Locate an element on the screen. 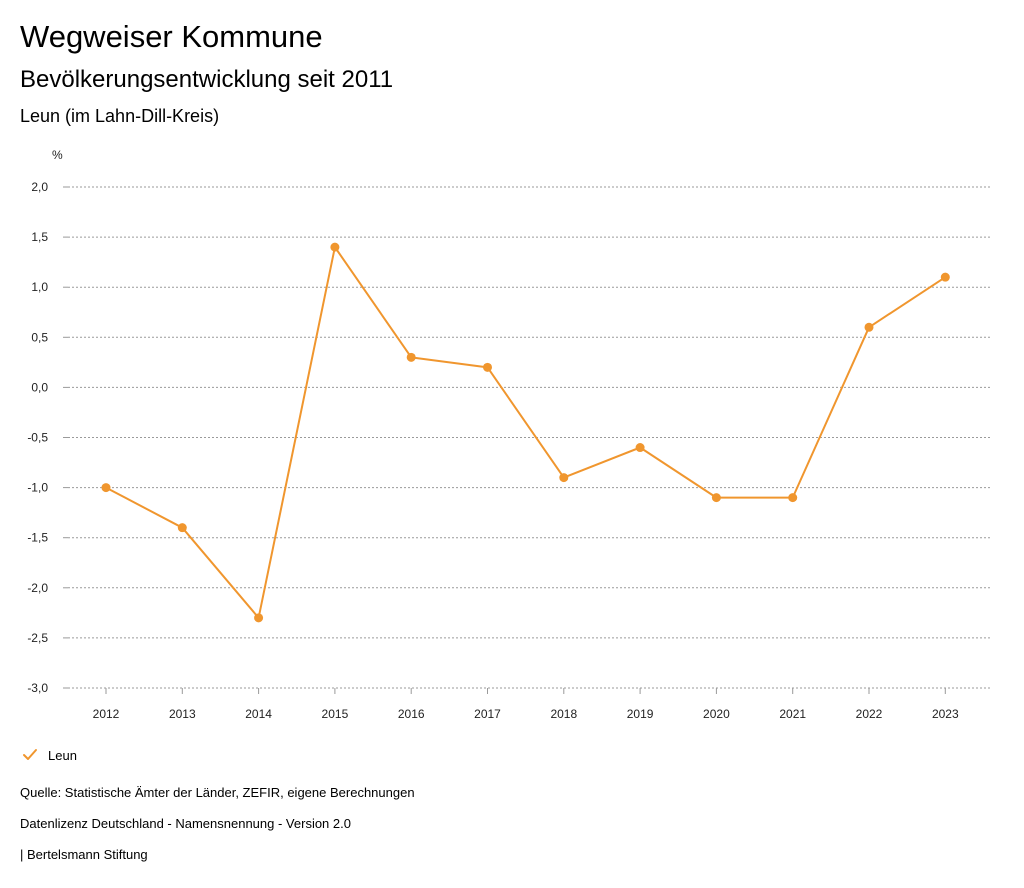 Image resolution: width=1024 pixels, height=888 pixels. x-tick-label: 2020 is located at coordinates (716, 714).